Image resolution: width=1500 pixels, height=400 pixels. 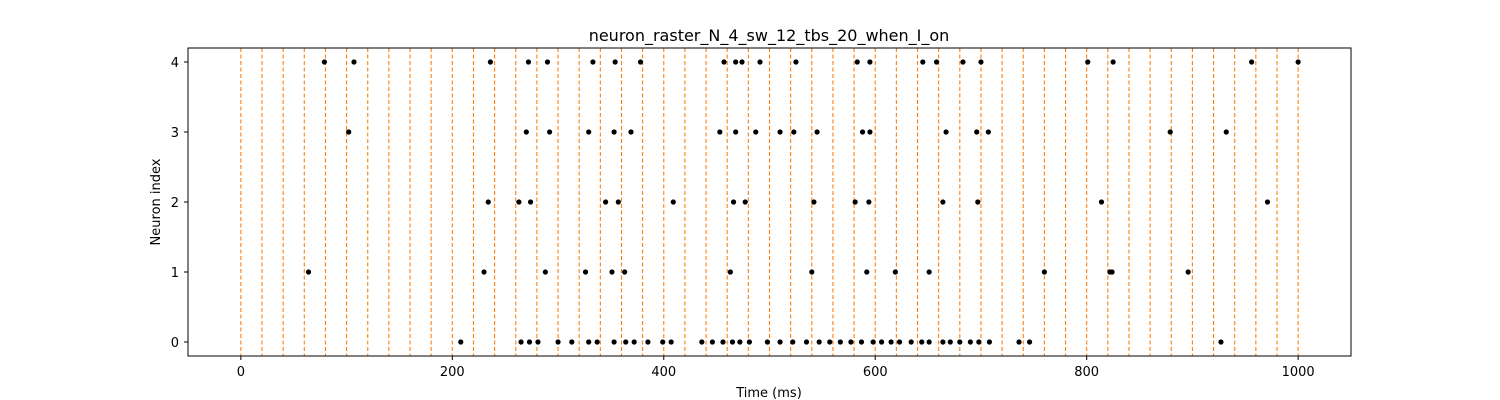 I want to click on x-tick-label: 200, so click(x=452, y=372).